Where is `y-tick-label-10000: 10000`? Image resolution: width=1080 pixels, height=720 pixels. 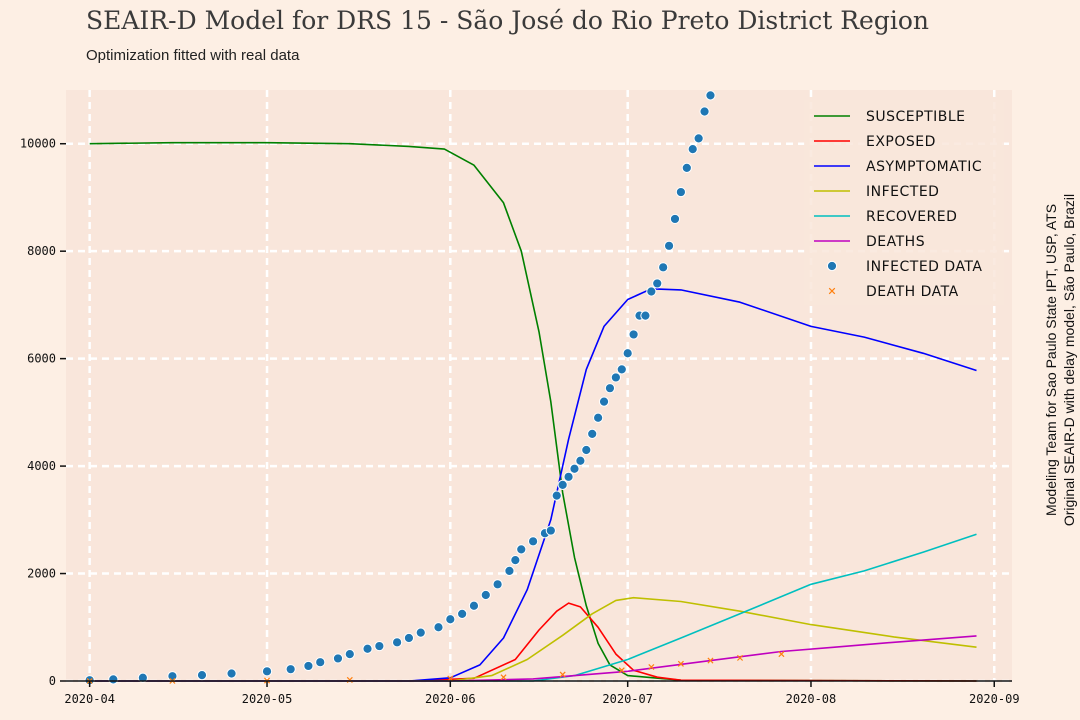 y-tick-label-10000: 10000 is located at coordinates (38, 144).